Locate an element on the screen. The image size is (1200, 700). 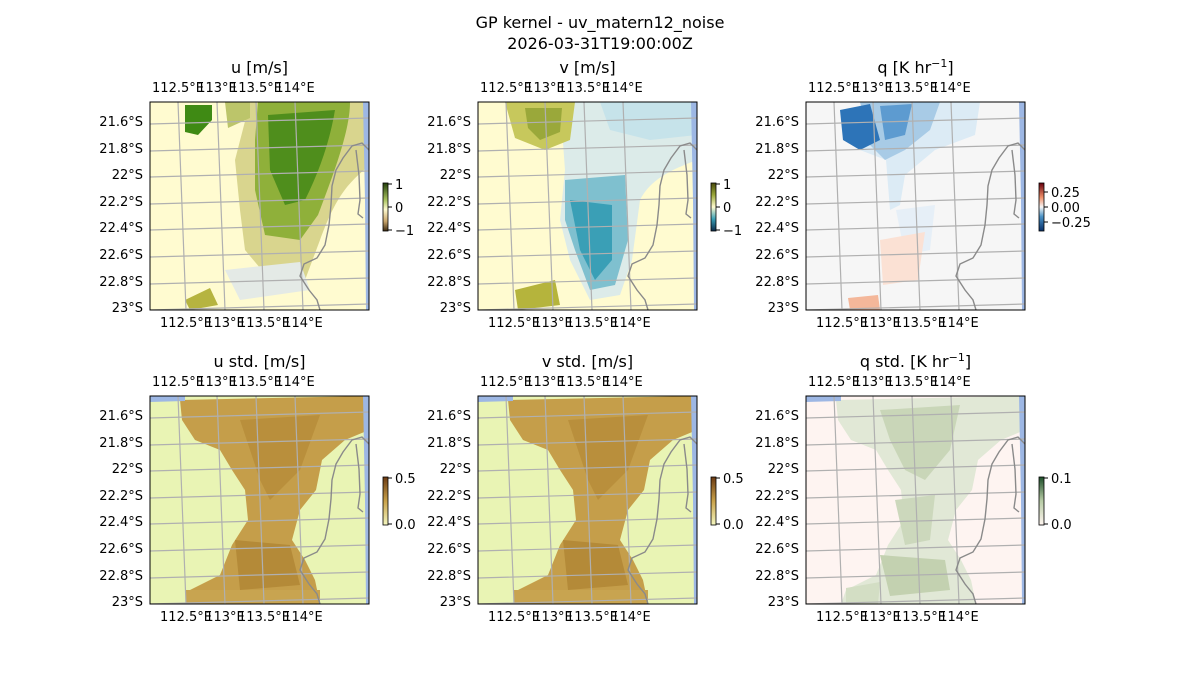
colorbar-tick-label: −0.25 is located at coordinates (1071, 223).